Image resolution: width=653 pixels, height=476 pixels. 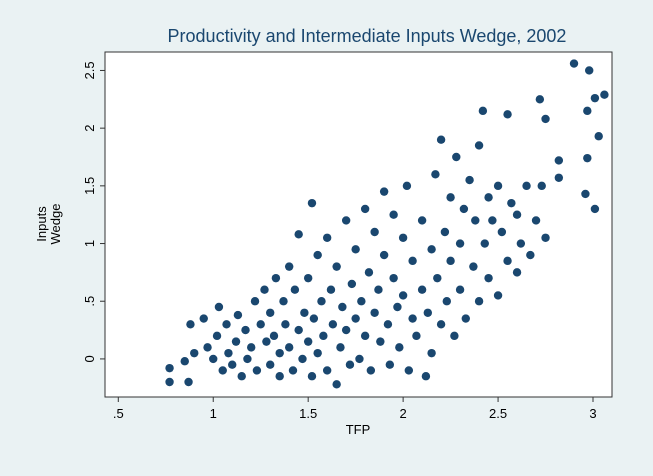 I want to click on y-tick-label: .5, so click(x=89, y=301).